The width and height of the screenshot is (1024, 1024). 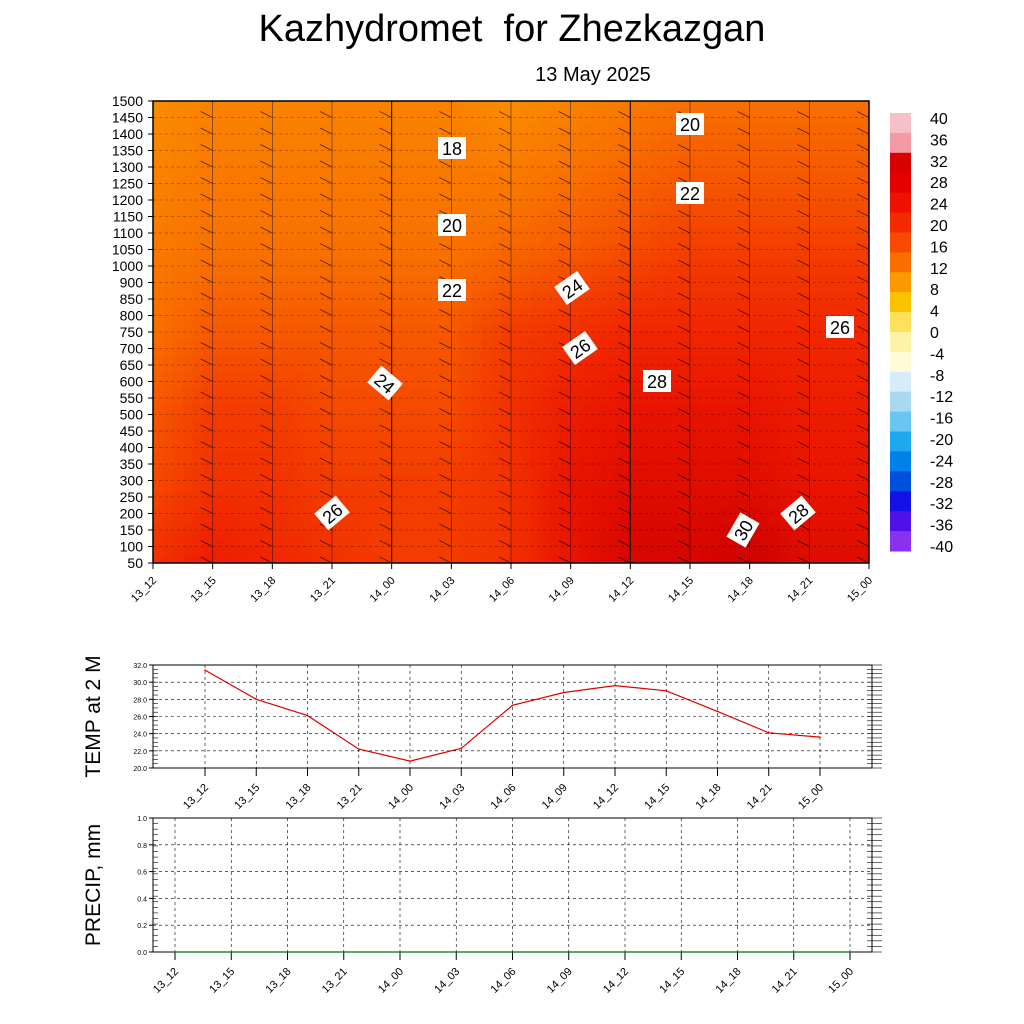 What do you see at coordinates (263, 590) in the screenshot?
I see `x-tick-label: 13_18` at bounding box center [263, 590].